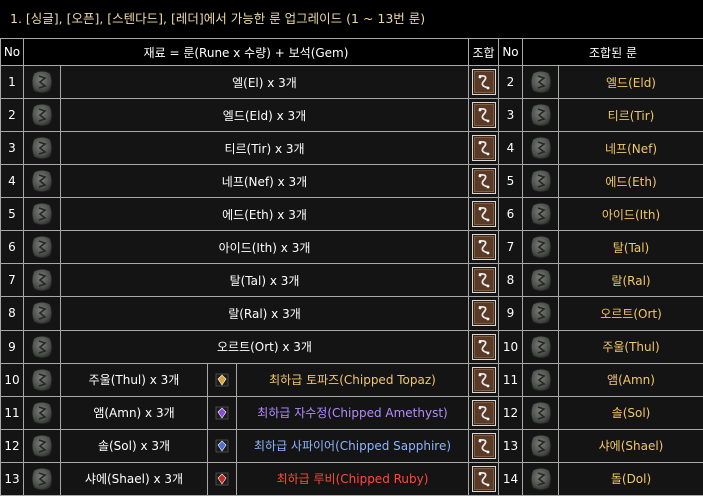  I want to click on result-rune-label: 탈(Tal), so click(630, 247).